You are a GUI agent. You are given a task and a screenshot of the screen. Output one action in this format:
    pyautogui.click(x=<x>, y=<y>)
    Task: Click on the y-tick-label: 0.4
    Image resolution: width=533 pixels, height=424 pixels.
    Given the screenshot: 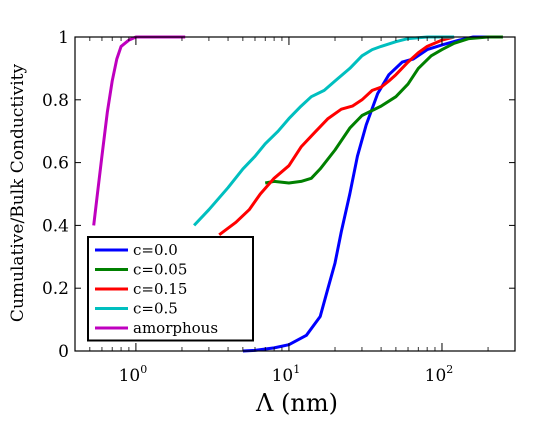 What is the action you would take?
    pyautogui.click(x=55, y=226)
    